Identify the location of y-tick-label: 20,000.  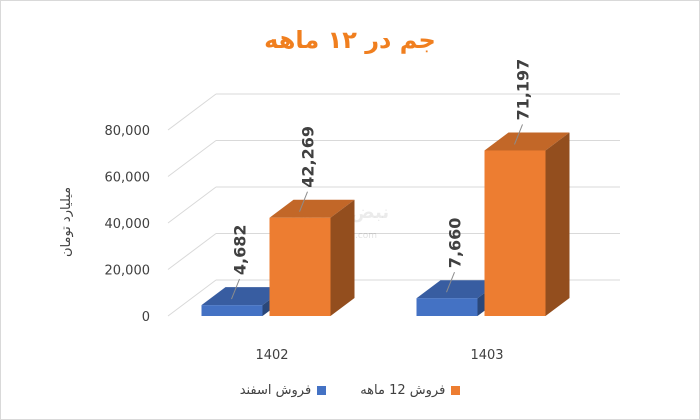
(128, 271).